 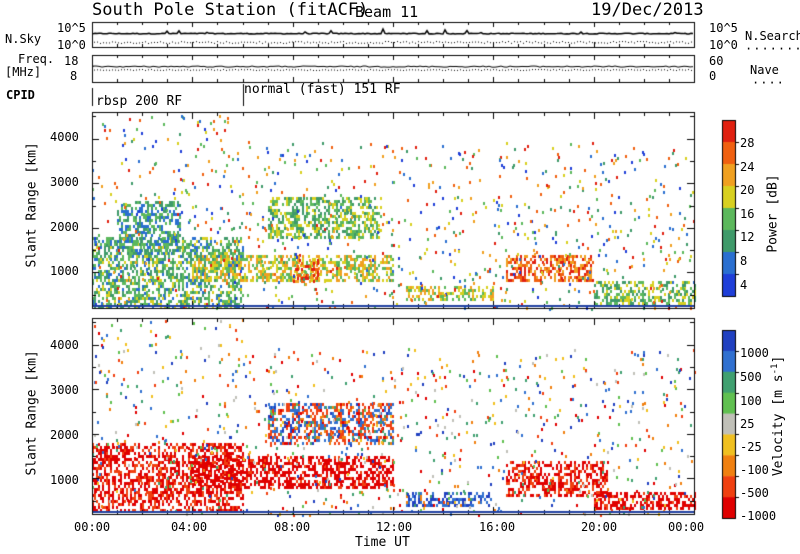 I want to click on cpid-label: CPID, so click(x=20, y=95).